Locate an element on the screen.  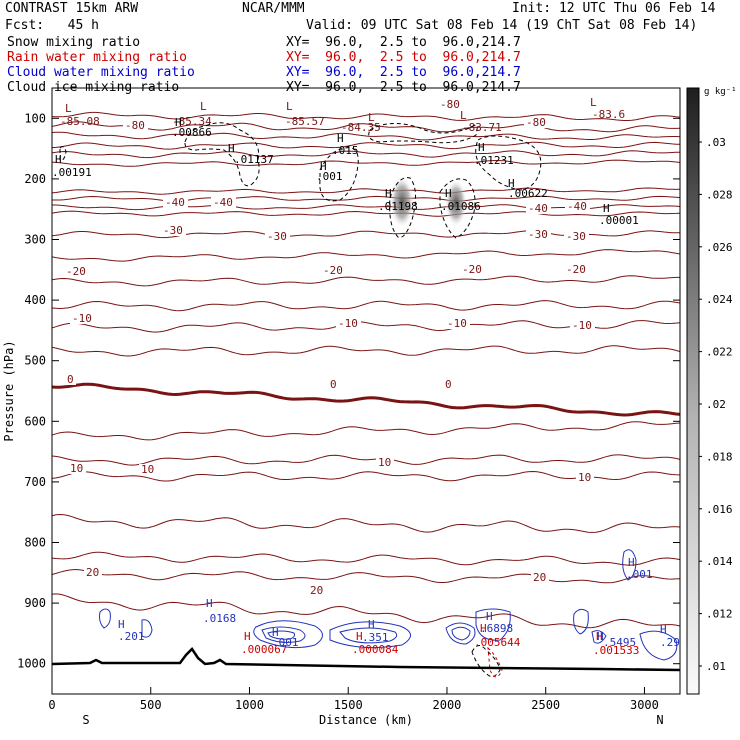
x-tick-label: 2000 is located at coordinates (447, 705).